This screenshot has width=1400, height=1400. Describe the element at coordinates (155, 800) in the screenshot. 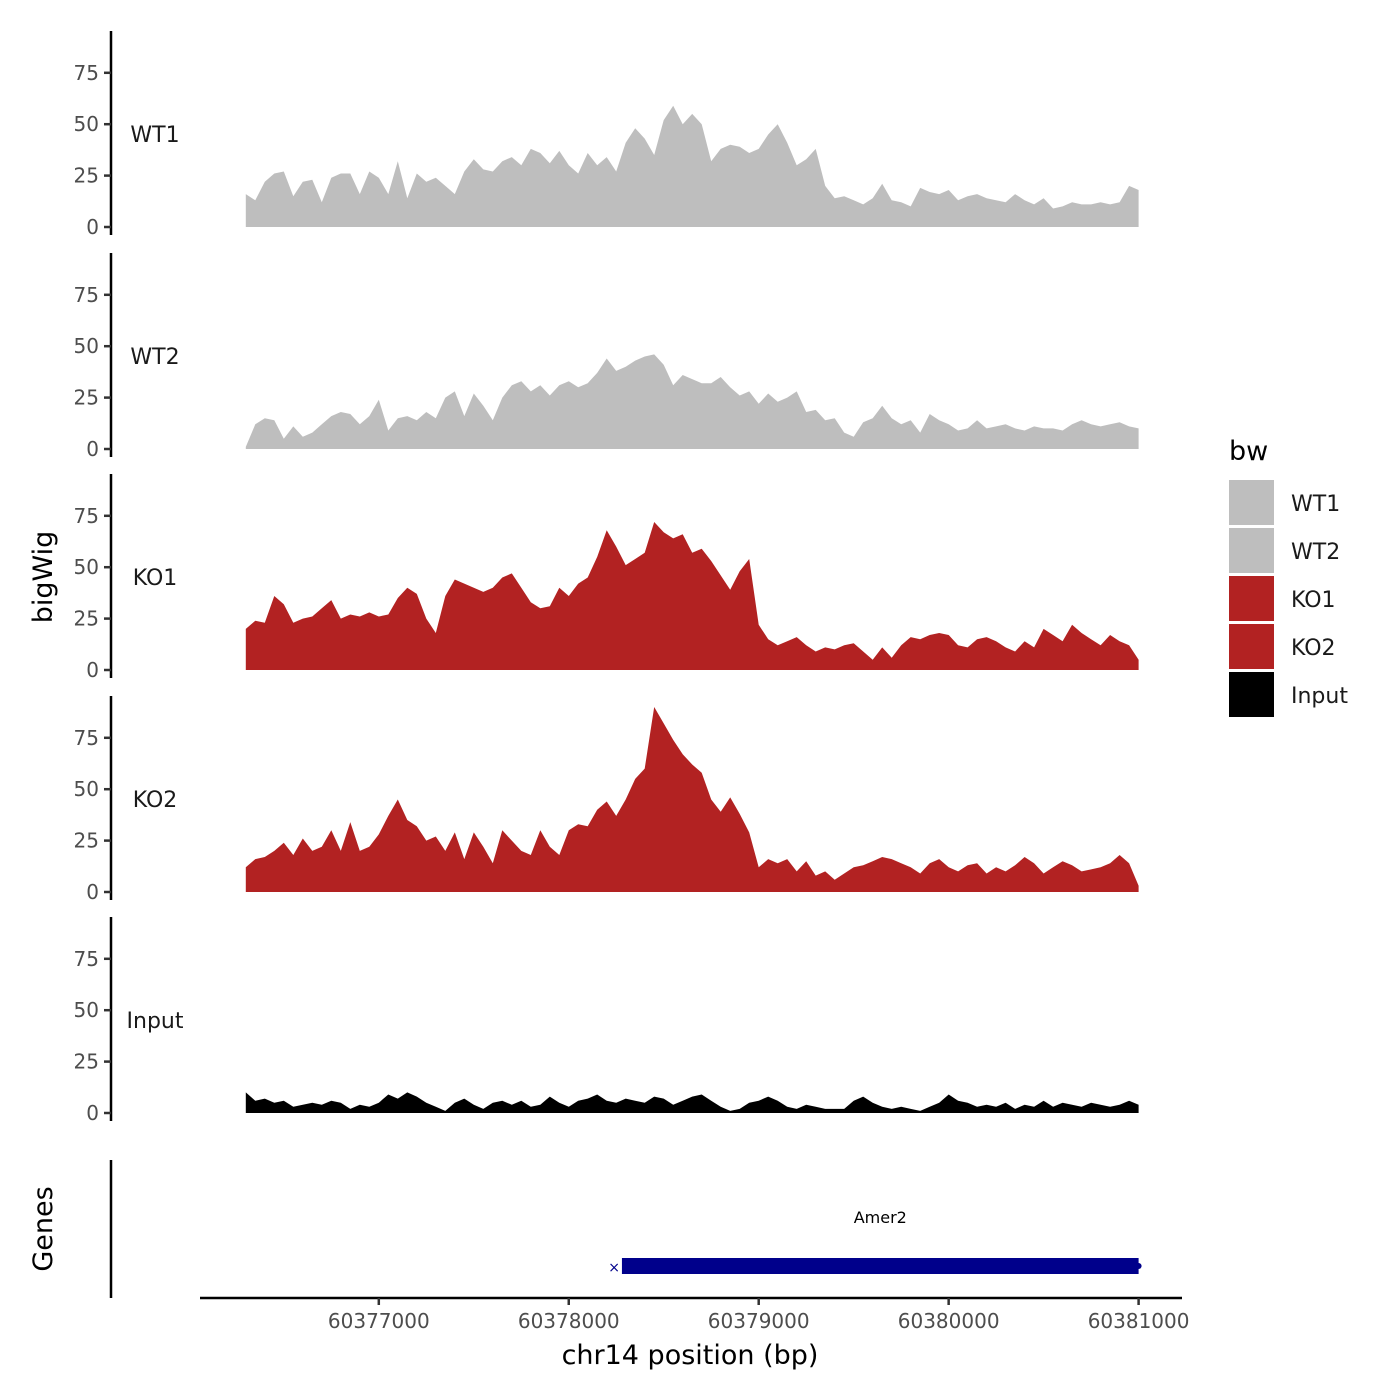

I see `track-label-ko2: KO2` at that location.